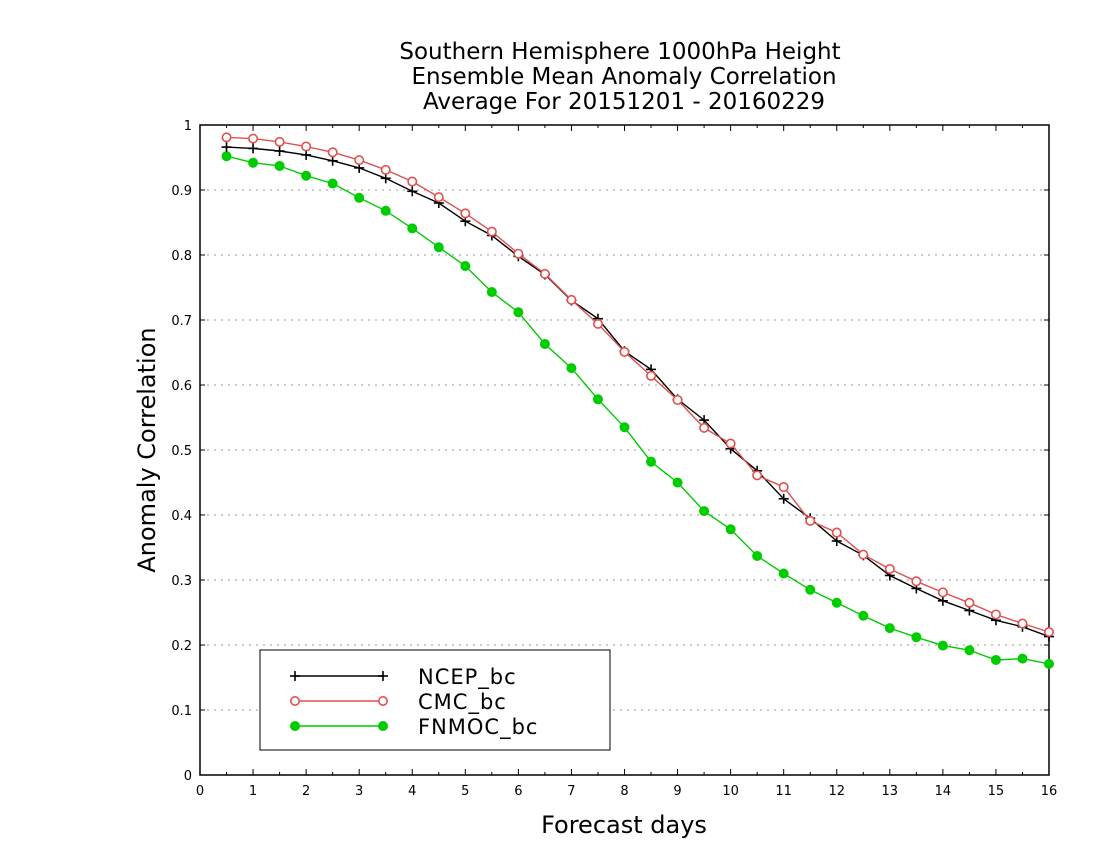  I want to click on legend-label: CMC_bc, so click(462, 702).